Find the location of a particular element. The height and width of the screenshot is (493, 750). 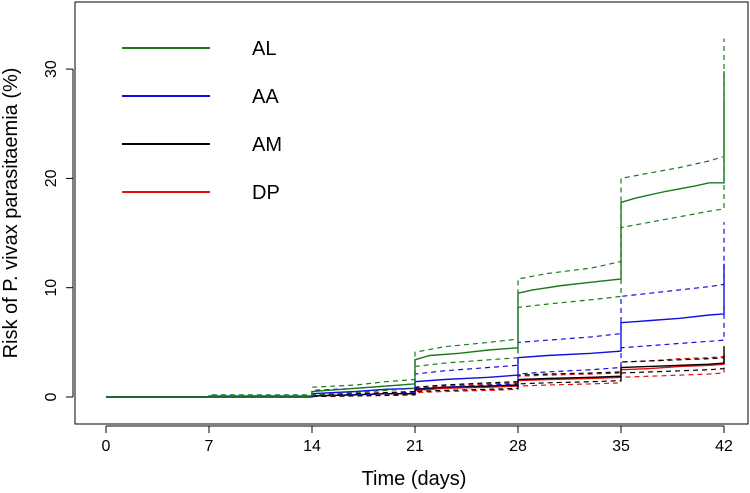

y-tick-label: 30 is located at coordinates (51, 69).